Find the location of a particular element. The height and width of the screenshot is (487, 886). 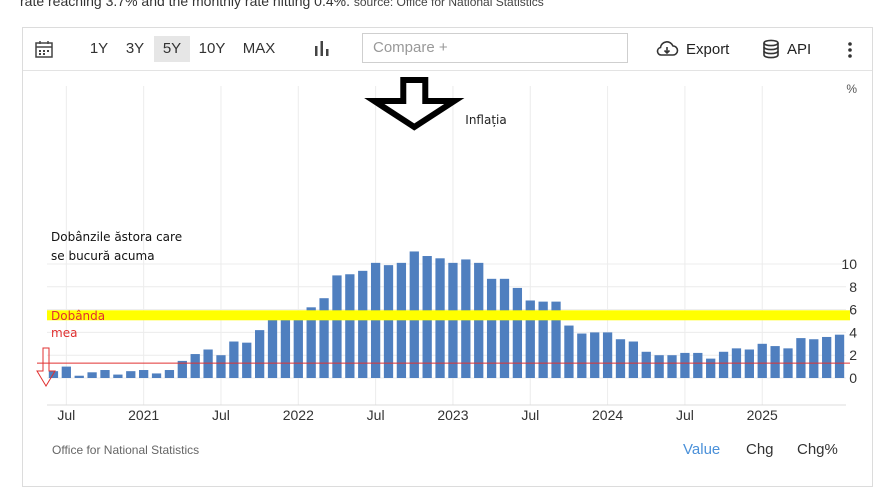

savings-rate-line is located at coordinates (448, 315).